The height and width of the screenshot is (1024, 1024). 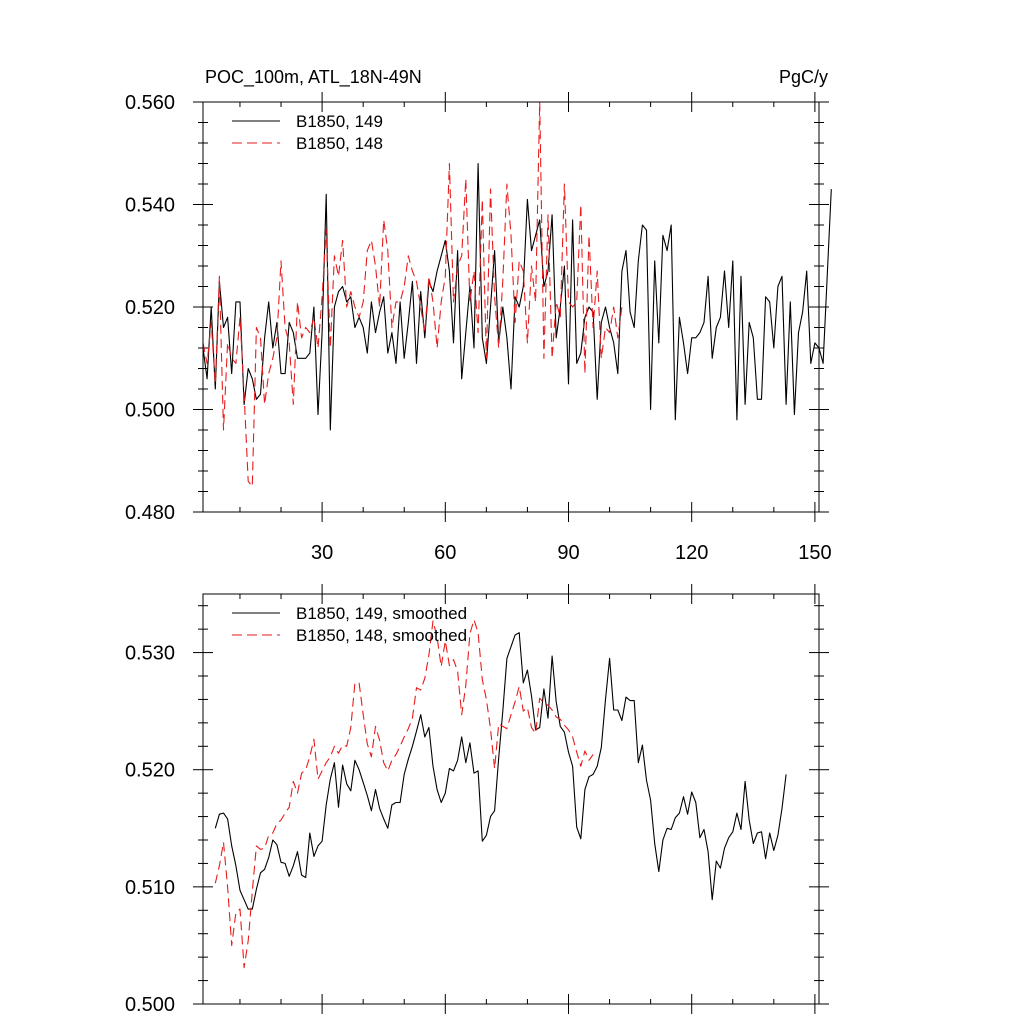 I want to click on chart-title: POC_100m, ATL_18N-49N, so click(x=313, y=77).